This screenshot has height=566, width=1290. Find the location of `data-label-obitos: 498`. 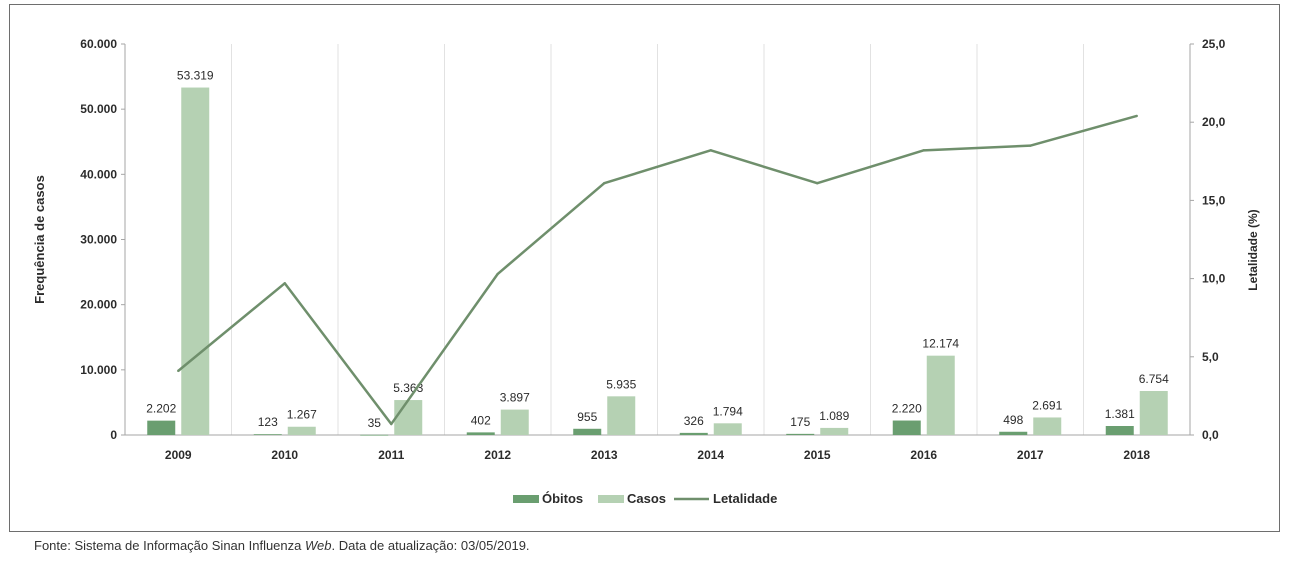

data-label-obitos: 498 is located at coordinates (1013, 420).